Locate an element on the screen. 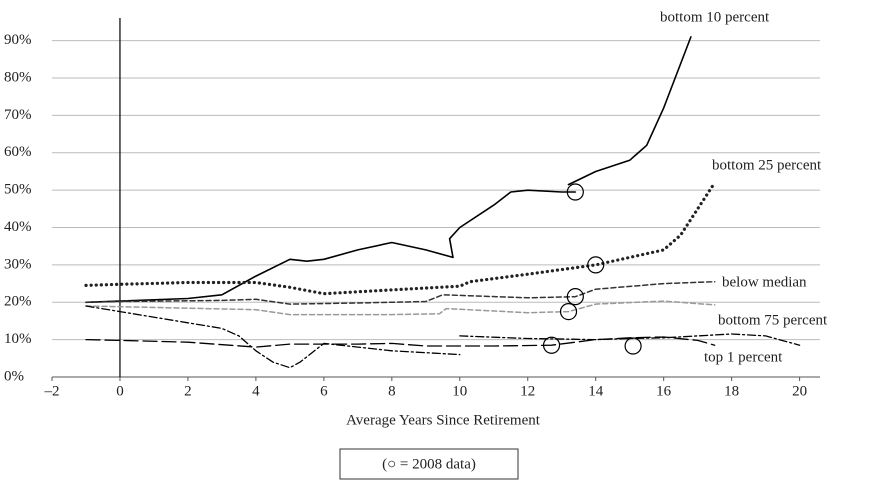 This screenshot has height=482, width=872. x-tick-label: 10 is located at coordinates (459, 391).